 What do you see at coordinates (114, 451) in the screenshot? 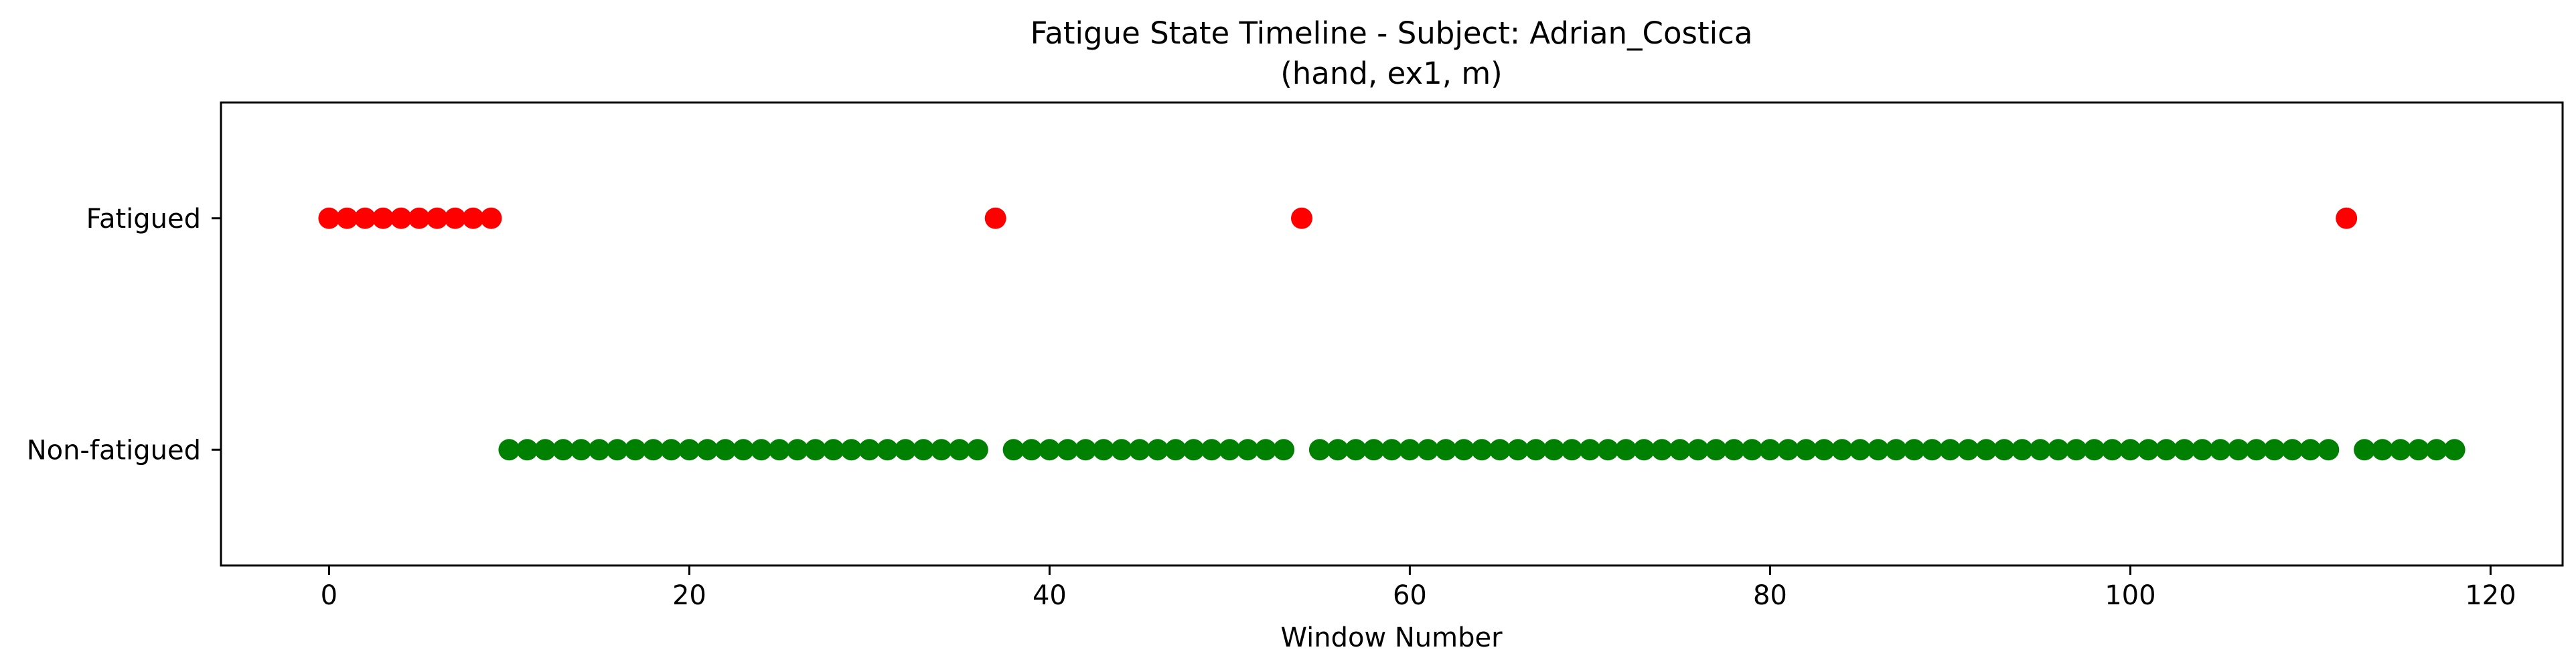
I see `y-tick-label: Non-fatigued` at bounding box center [114, 451].